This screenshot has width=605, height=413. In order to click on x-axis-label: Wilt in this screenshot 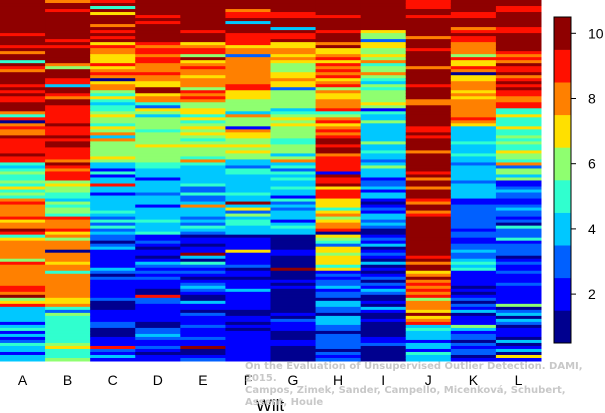, I will do `click(270, 404)`.